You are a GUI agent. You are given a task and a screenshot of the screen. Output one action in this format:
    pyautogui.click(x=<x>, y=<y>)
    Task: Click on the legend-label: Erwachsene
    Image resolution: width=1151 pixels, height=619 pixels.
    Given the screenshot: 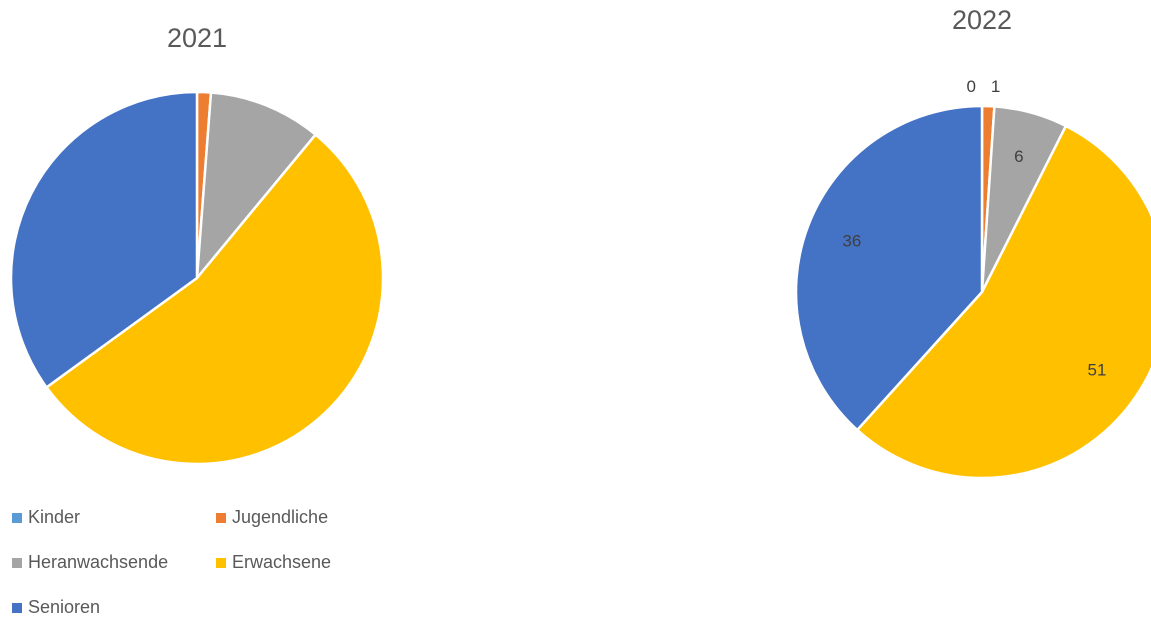 What is the action you would take?
    pyautogui.click(x=281, y=562)
    